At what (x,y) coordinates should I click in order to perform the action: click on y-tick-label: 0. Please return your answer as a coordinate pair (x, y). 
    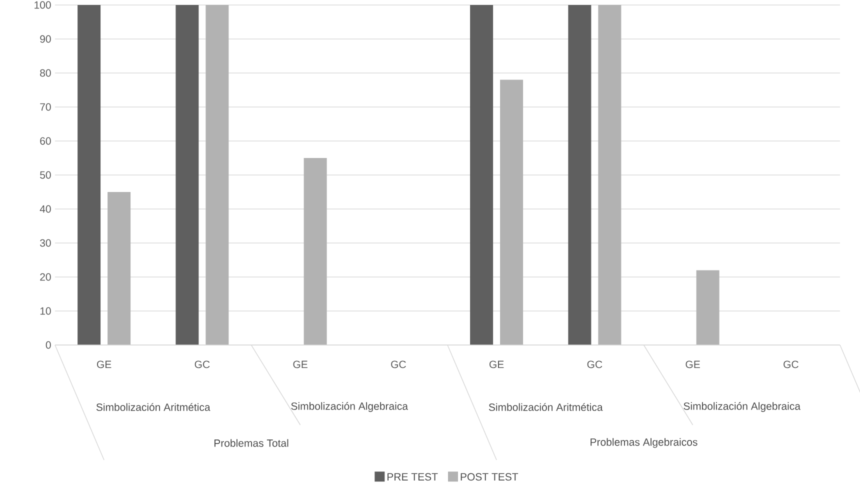
    Looking at the image, I should click on (48, 345).